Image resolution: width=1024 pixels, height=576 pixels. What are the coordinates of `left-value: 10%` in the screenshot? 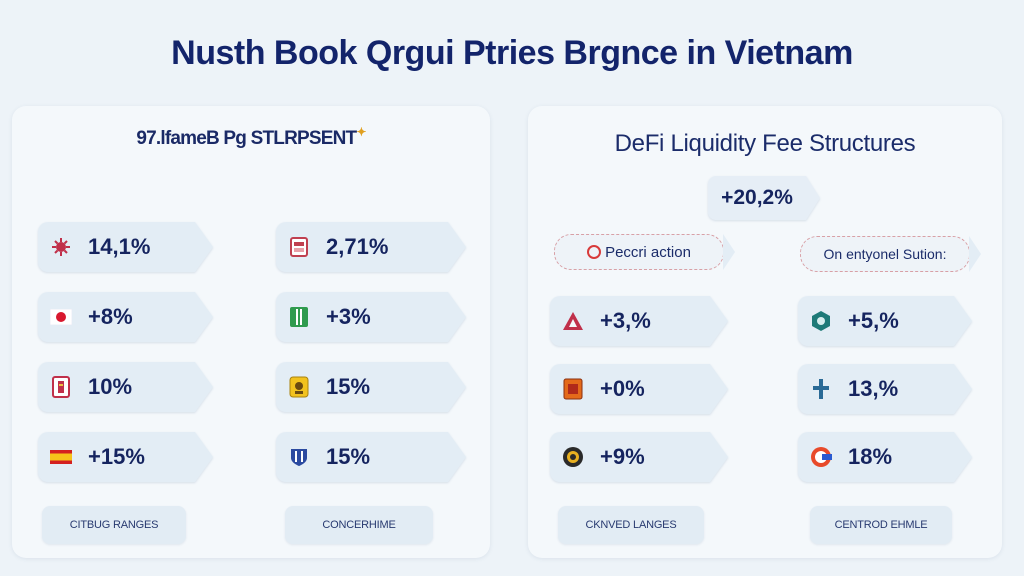 It's located at (110, 386).